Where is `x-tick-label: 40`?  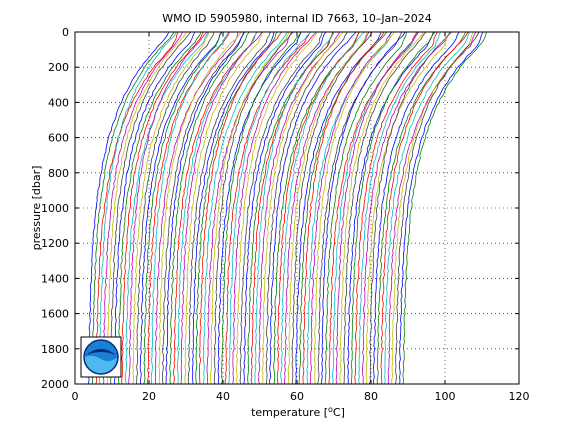
x-tick-label: 40 is located at coordinates (223, 396).